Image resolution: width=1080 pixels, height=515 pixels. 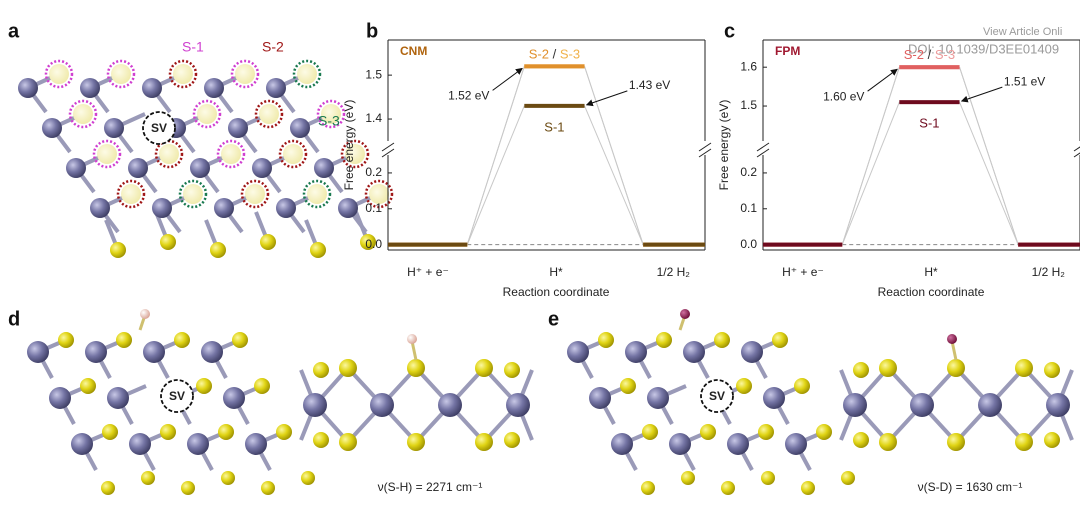 What do you see at coordinates (373, 118) in the screenshot?
I see `y-tick-label: 1.4` at bounding box center [373, 118].